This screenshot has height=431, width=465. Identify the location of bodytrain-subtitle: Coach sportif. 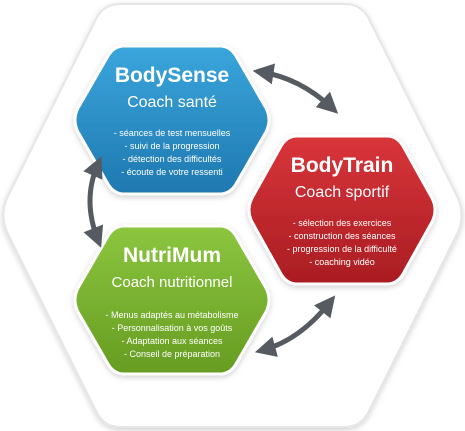
(342, 192).